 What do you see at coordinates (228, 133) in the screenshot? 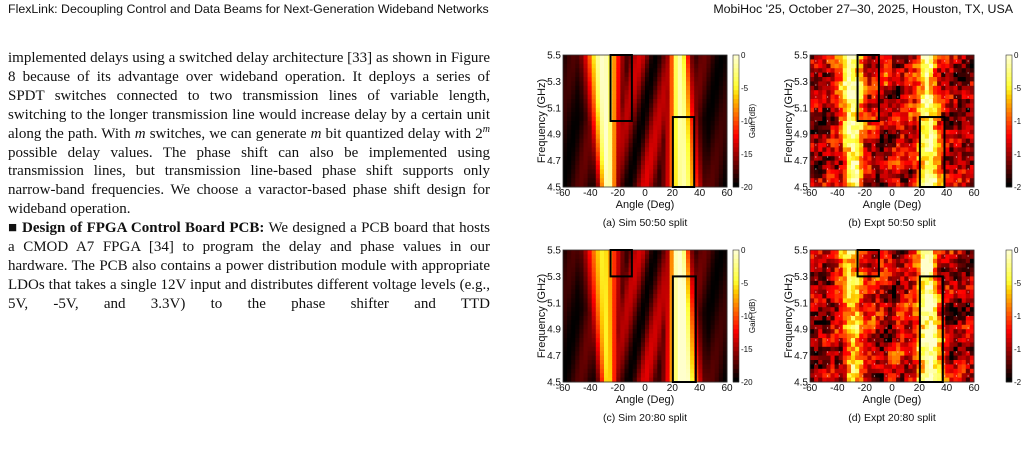
I see `text-run: switches, we can generate` at bounding box center [228, 133].